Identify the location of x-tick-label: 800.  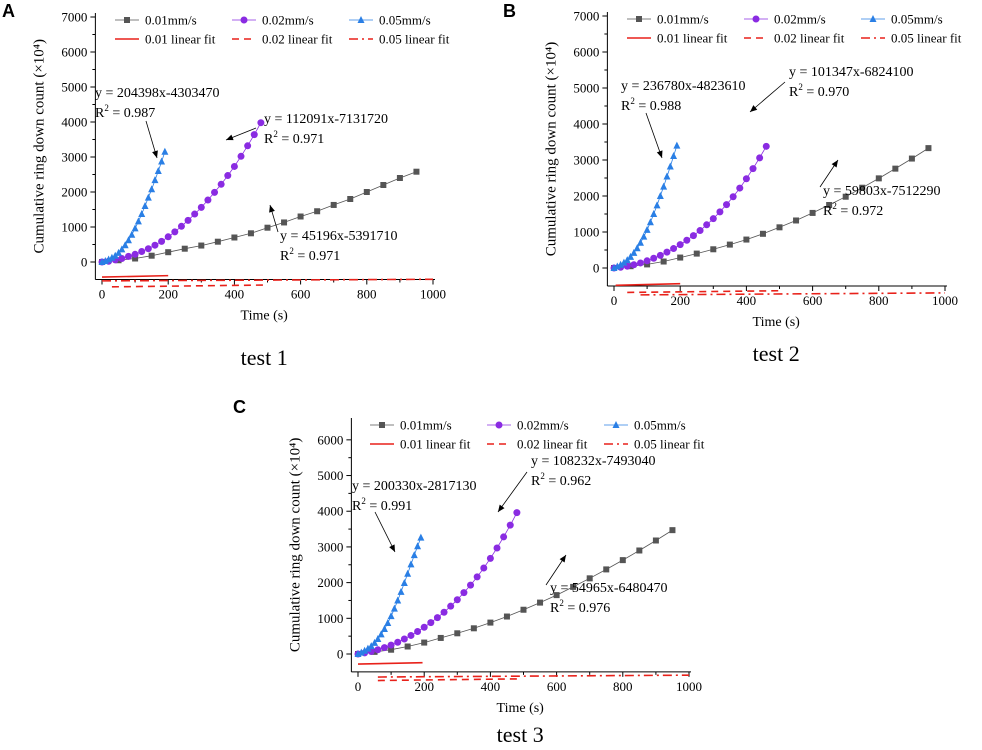
(879, 300).